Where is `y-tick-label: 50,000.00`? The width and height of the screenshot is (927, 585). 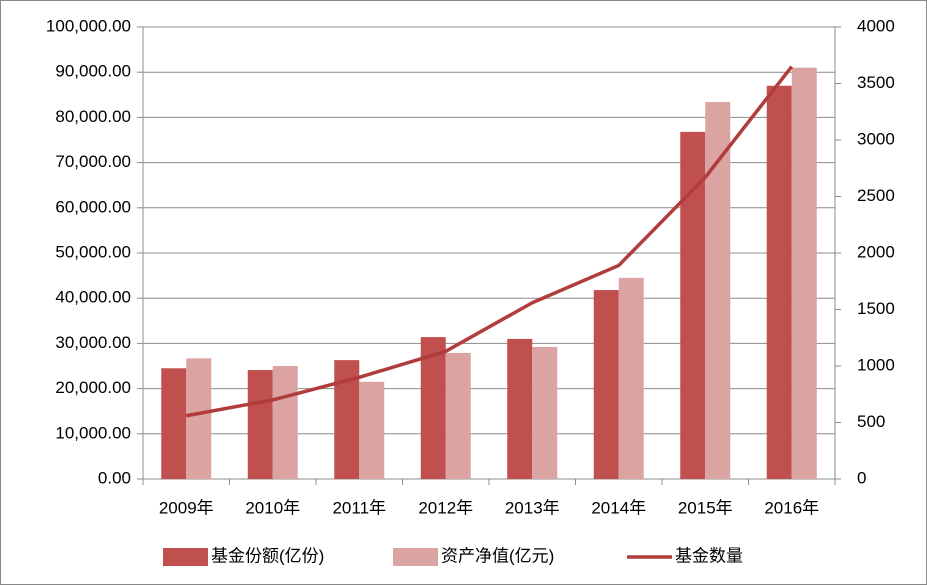 y-tick-label: 50,000.00 is located at coordinates (93, 251).